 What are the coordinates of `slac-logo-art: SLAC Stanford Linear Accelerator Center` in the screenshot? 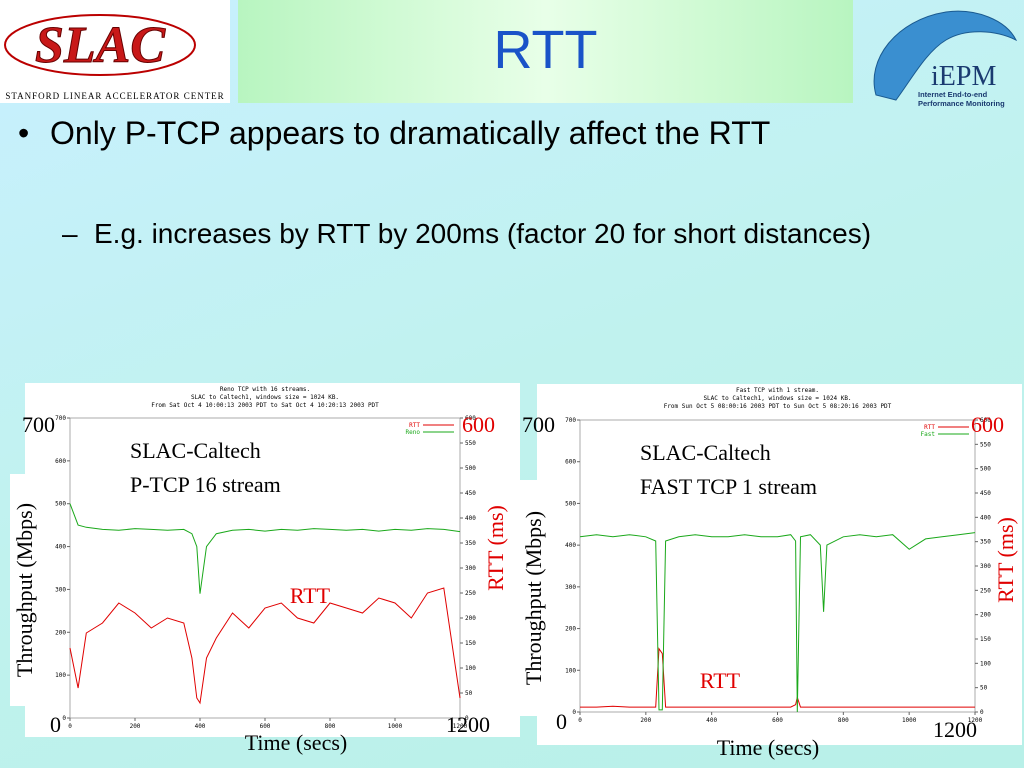 It's located at (114, 57).